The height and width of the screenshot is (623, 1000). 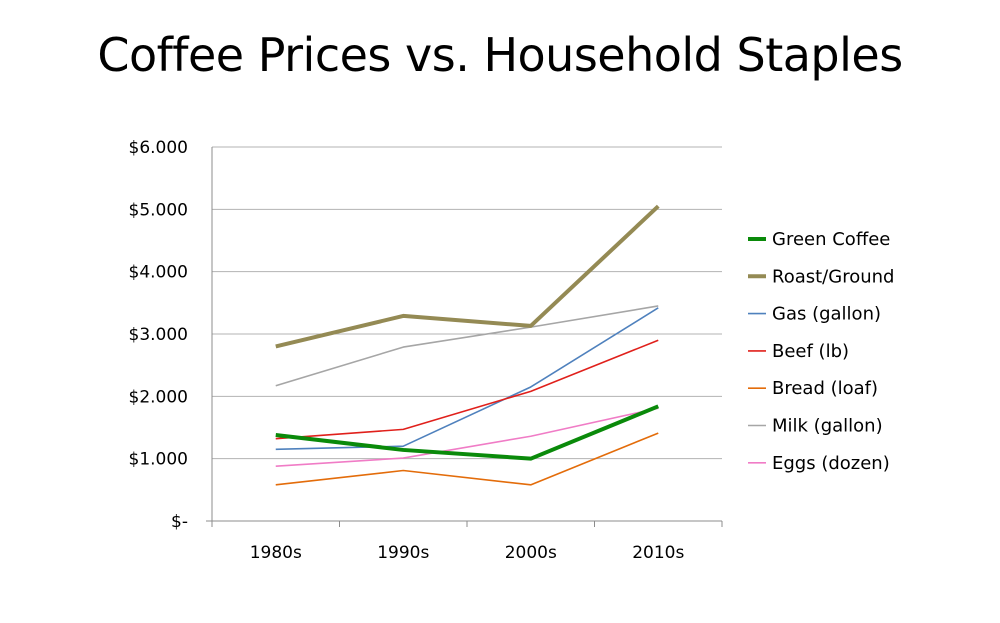 I want to click on legend-item: Roast/Ground, so click(x=821, y=276).